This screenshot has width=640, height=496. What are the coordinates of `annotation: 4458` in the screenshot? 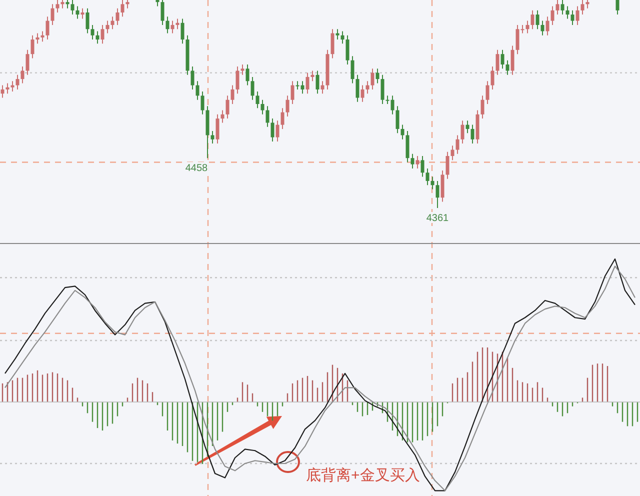 It's located at (196, 168).